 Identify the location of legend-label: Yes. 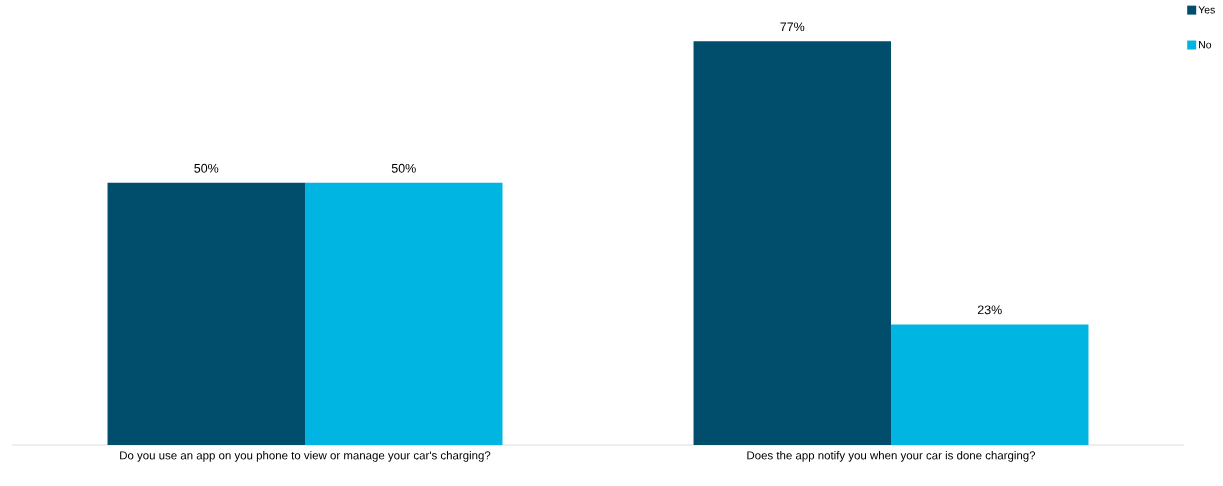
(1206, 10).